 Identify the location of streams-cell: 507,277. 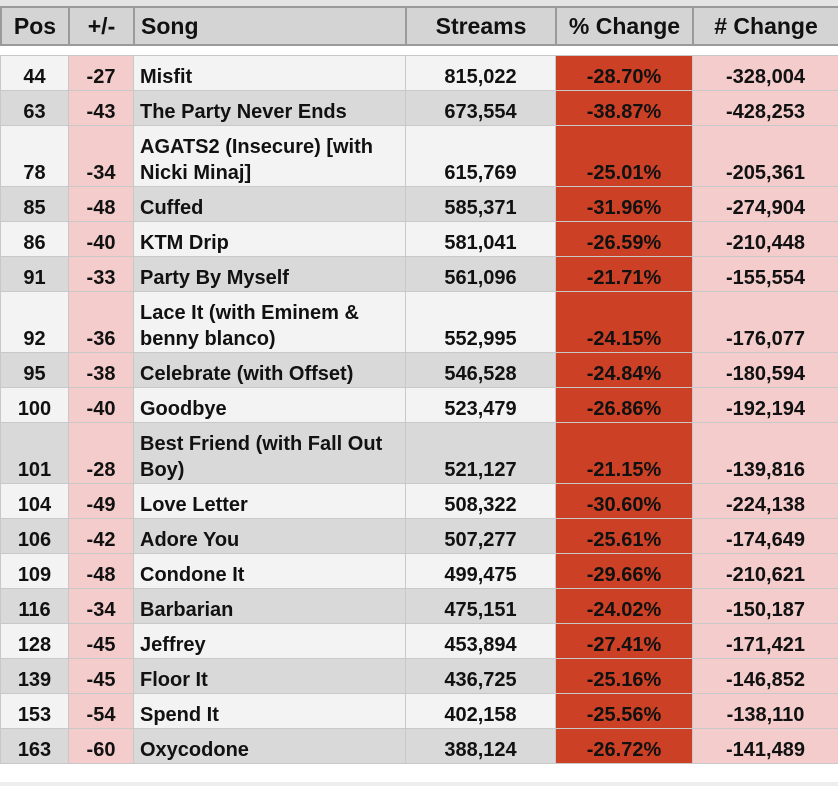
(480, 536).